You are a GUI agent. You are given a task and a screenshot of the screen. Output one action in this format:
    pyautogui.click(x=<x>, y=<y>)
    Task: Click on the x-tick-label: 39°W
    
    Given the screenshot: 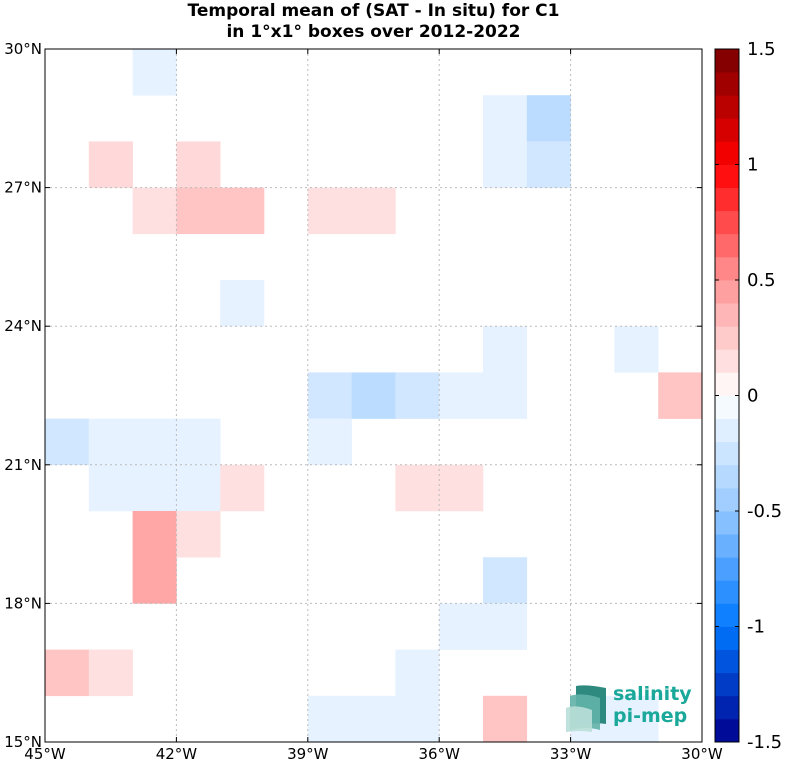 What is the action you would take?
    pyautogui.click(x=308, y=754)
    